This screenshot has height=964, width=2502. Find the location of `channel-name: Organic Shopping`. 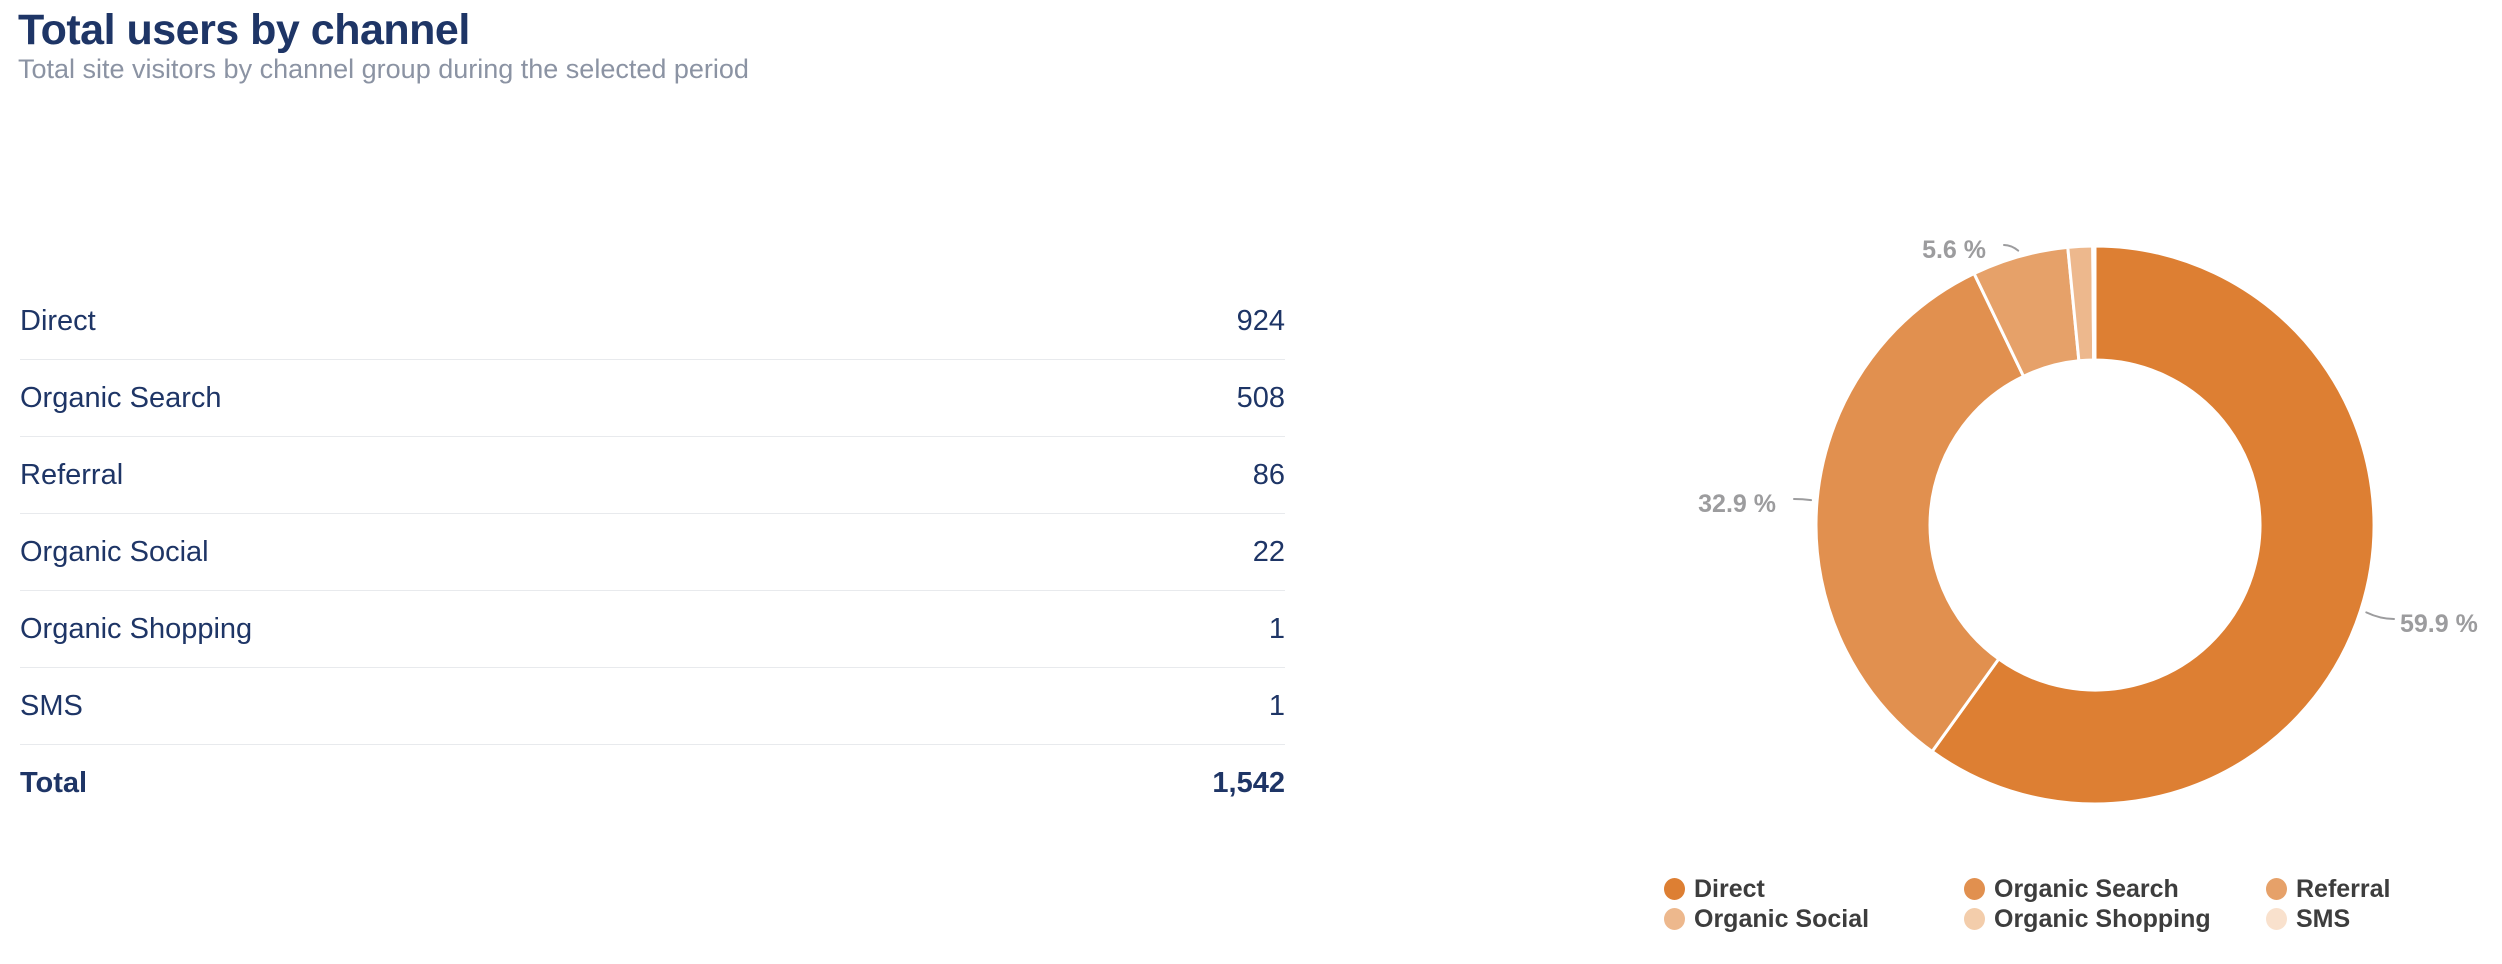

channel-name: Organic Shopping is located at coordinates (136, 628).